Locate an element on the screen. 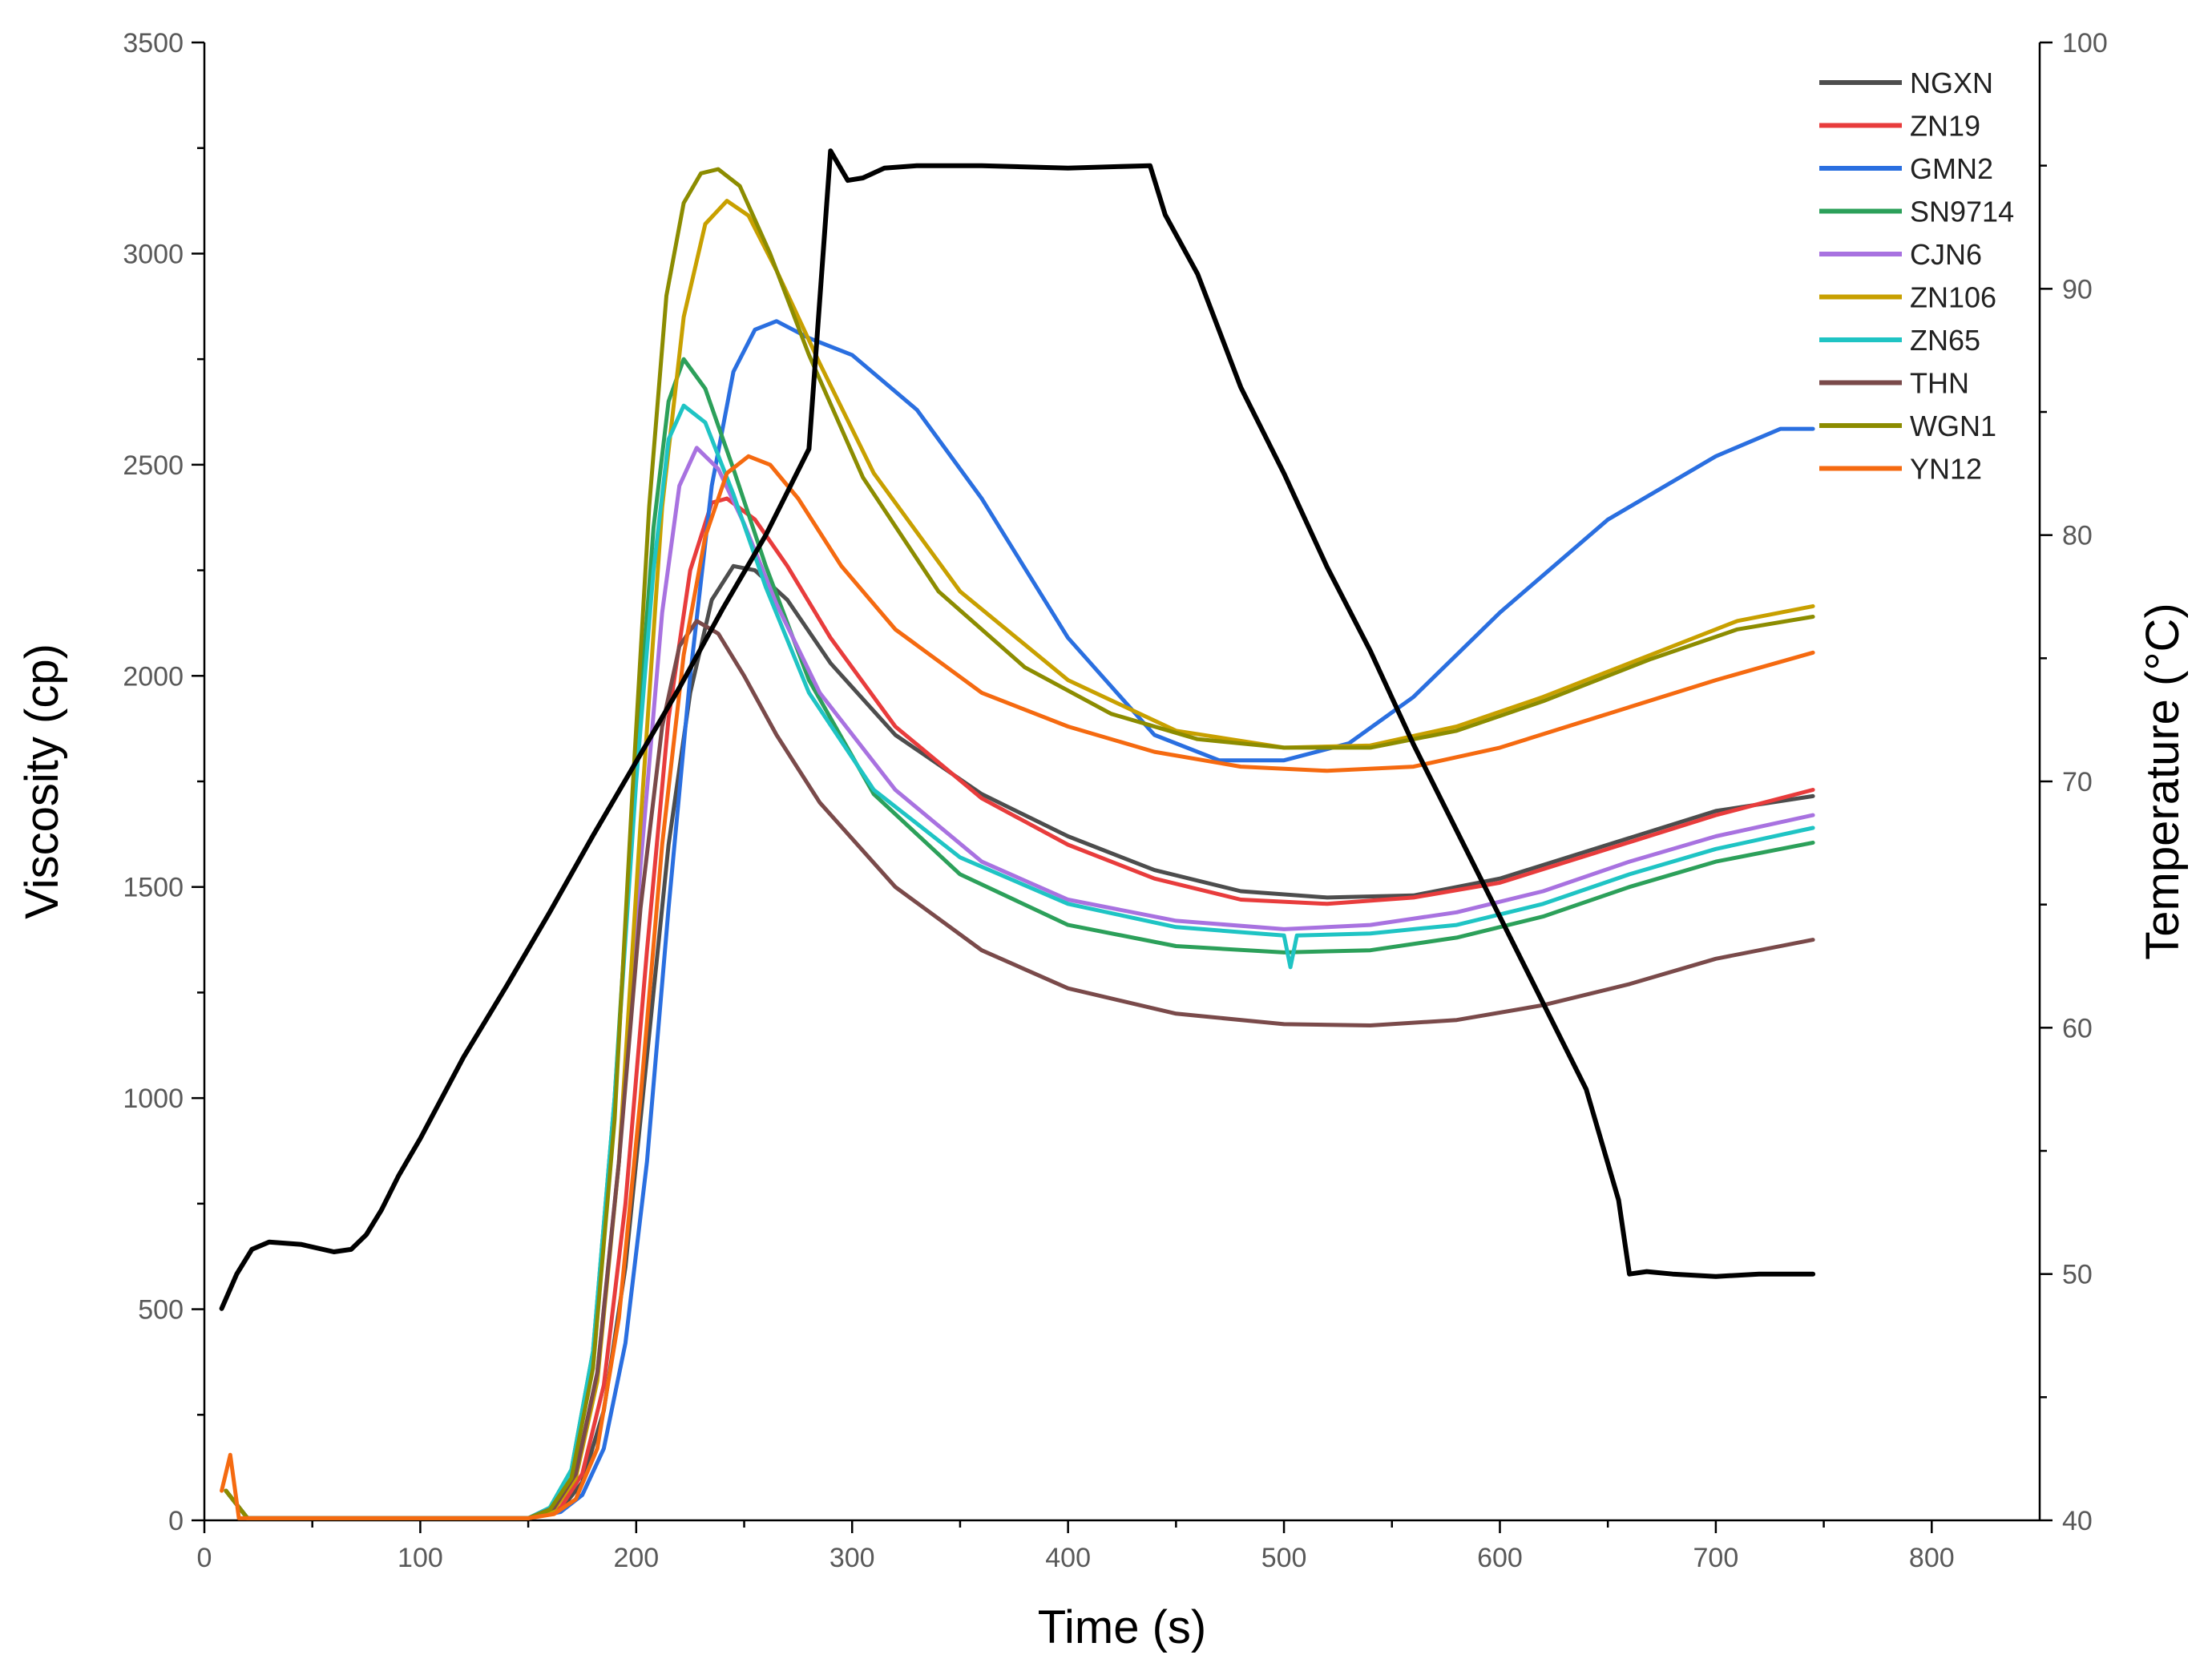  y-tick-label: 2500 is located at coordinates (153, 465).